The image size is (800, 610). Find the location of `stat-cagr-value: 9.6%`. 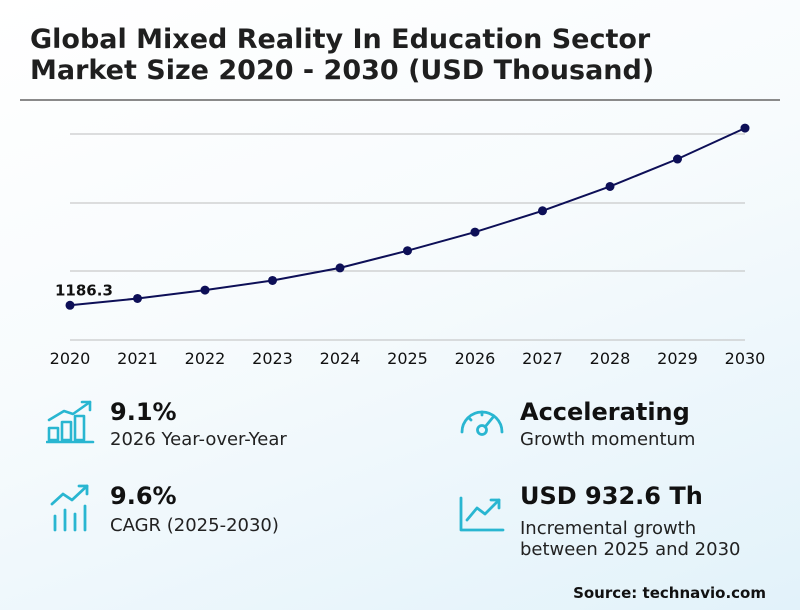

stat-cagr-value: 9.6% is located at coordinates (143, 496).